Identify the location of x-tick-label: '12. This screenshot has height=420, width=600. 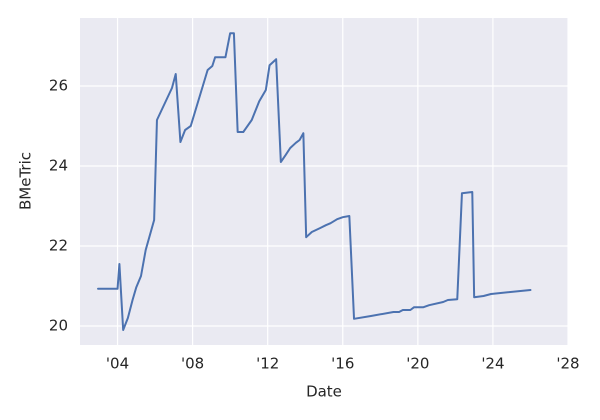
(267, 364).